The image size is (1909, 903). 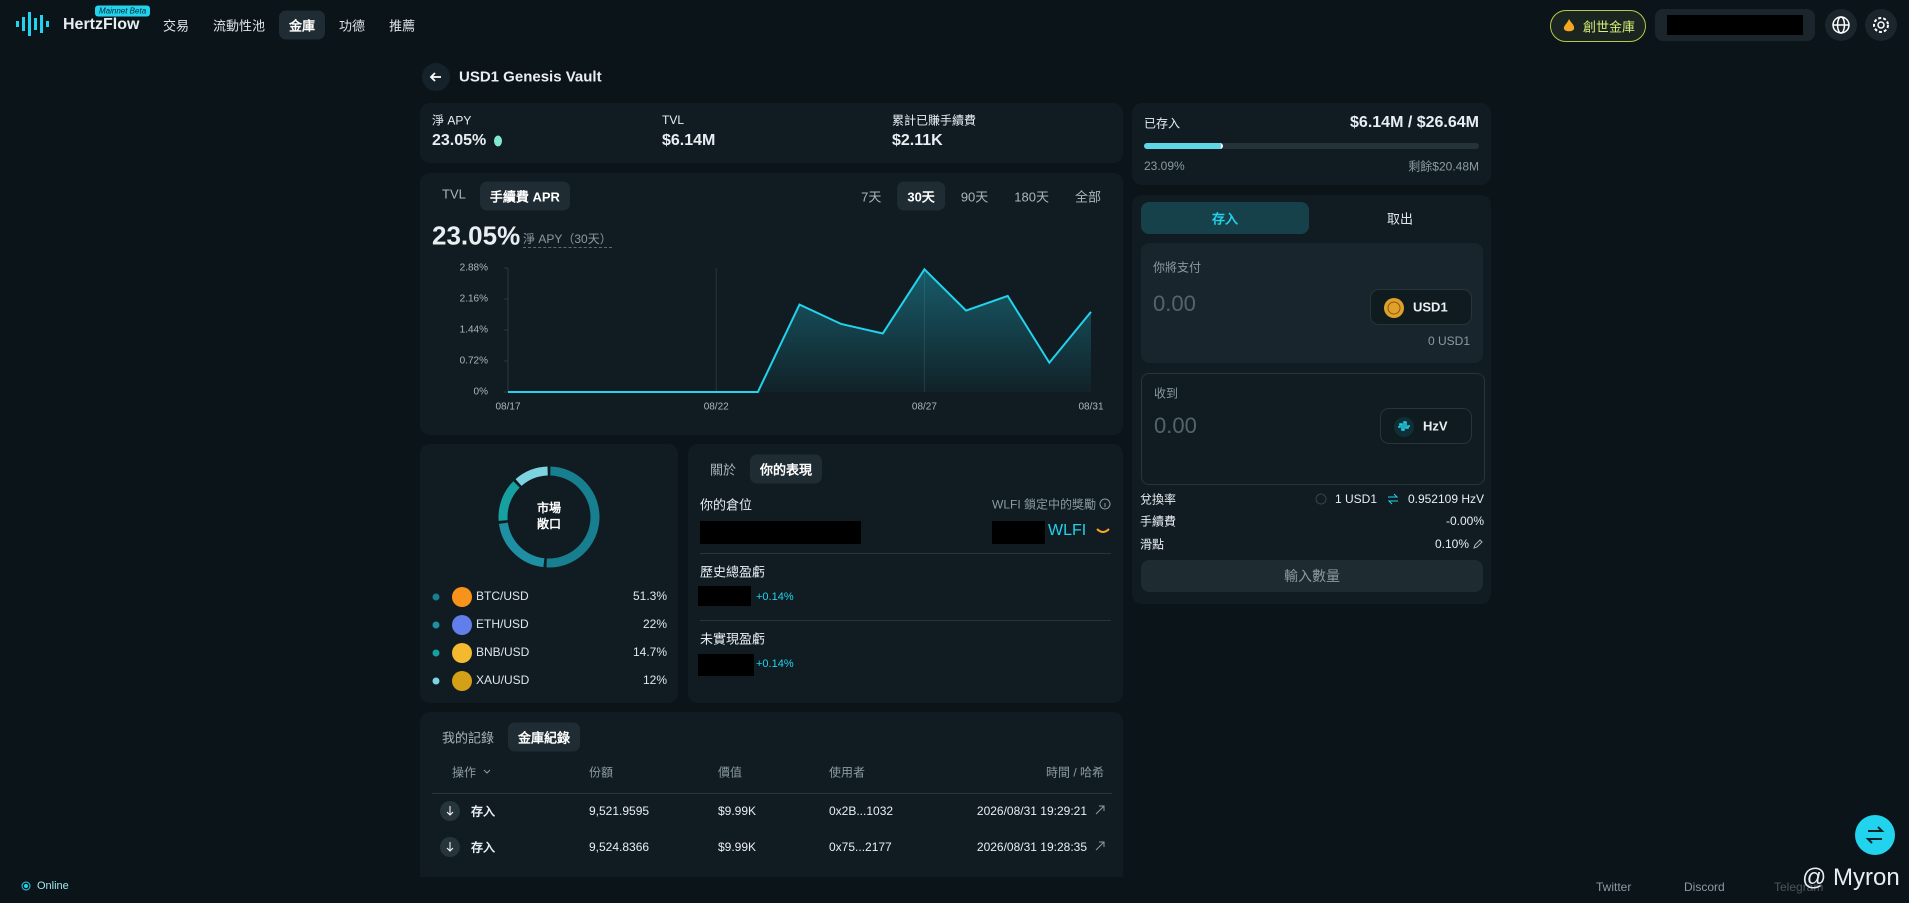 What do you see at coordinates (1881, 25) in the screenshot?
I see `settings-button` at bounding box center [1881, 25].